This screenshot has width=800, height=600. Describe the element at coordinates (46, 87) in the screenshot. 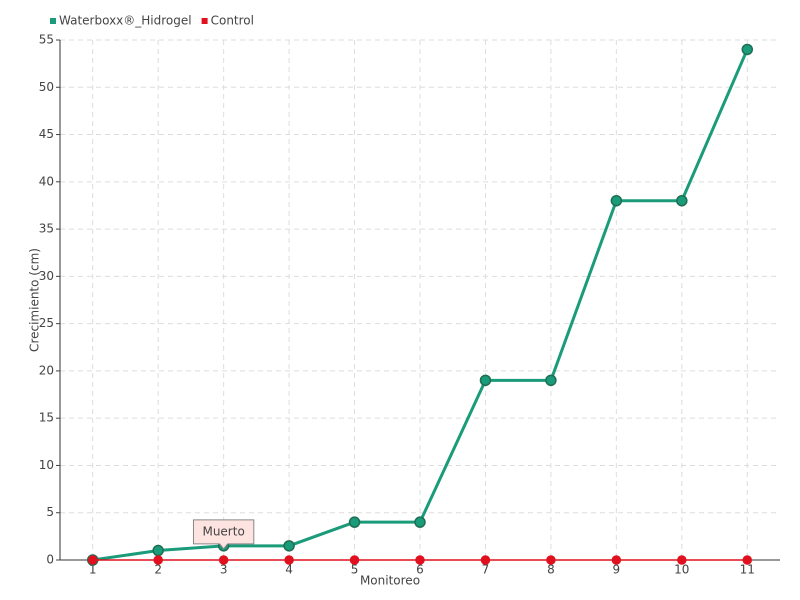

I see `y-tick-label: 50` at that location.